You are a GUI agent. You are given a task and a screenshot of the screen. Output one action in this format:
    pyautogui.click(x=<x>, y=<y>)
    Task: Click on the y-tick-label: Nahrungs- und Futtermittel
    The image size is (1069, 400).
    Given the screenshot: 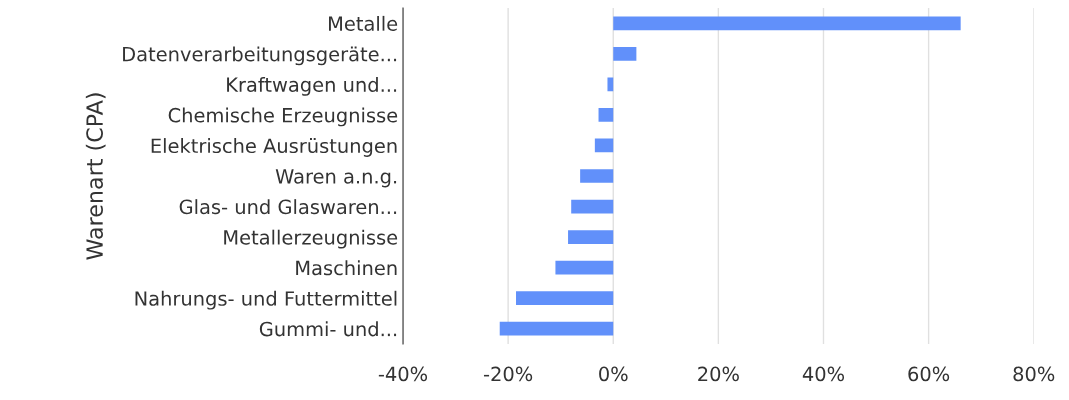 What is the action you would take?
    pyautogui.click(x=266, y=300)
    